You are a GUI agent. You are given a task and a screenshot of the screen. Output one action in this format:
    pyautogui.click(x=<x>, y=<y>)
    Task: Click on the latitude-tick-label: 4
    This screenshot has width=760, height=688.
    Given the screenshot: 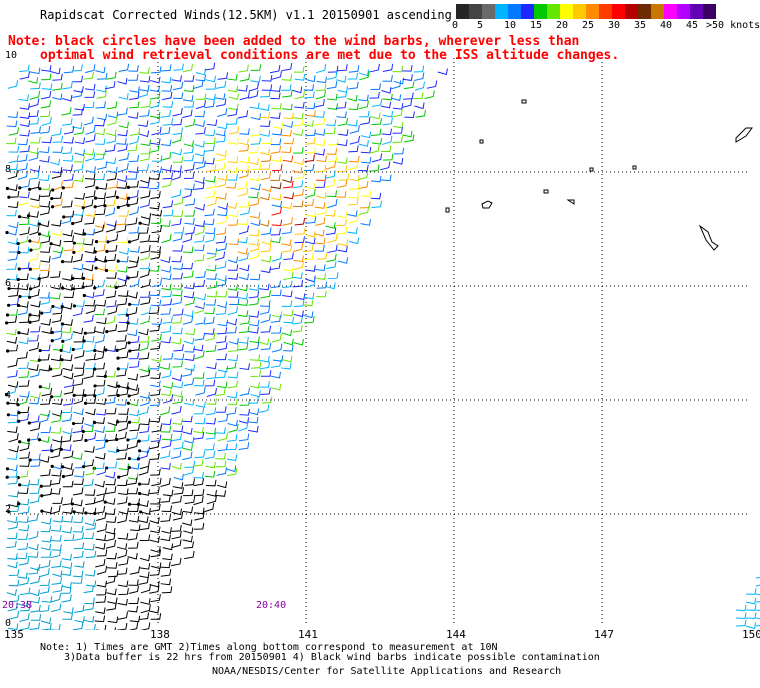 What is the action you would take?
    pyautogui.click(x=8, y=395)
    